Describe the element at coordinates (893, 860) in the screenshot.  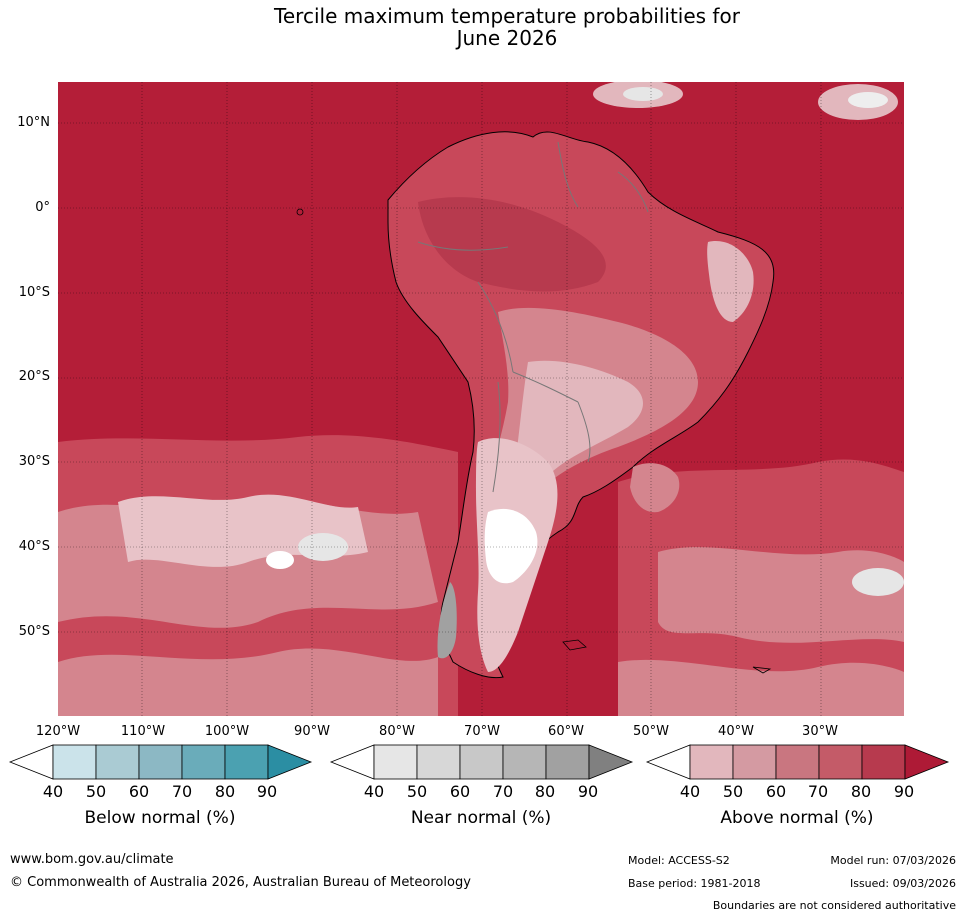
I see `footer-model-run: Model run: 07/03/2026` at that location.